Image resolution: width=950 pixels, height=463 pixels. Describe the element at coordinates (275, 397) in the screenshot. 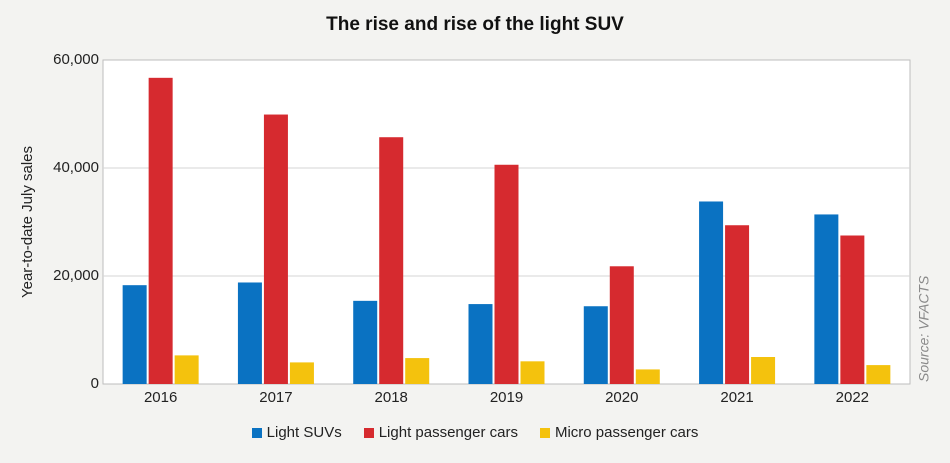

I see `x-tick-label: 2017` at that location.